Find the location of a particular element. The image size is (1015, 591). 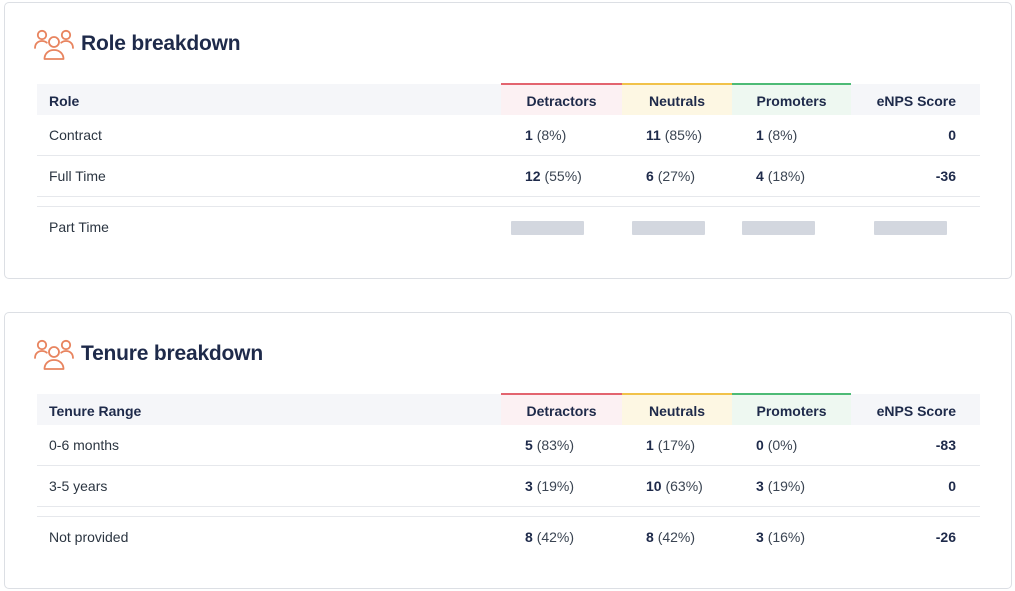

promoters-pct: (16%) is located at coordinates (786, 537).